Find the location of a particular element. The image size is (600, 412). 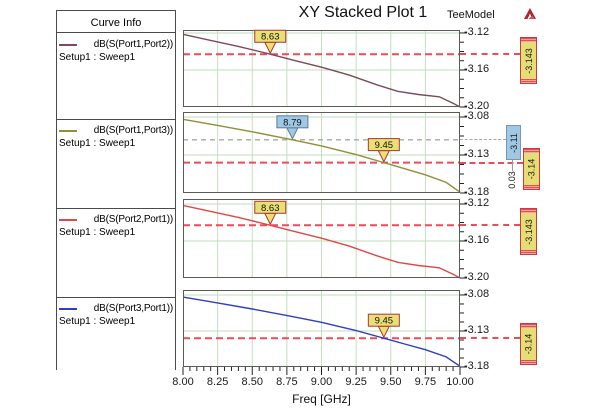

plot-3: 8.63 is located at coordinates (324, 239).